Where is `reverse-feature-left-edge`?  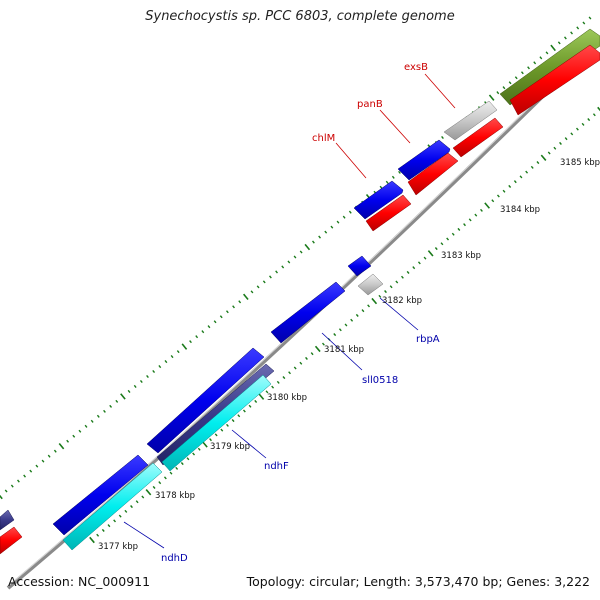
reverse-feature-left-edge is located at coordinates (11, 540).